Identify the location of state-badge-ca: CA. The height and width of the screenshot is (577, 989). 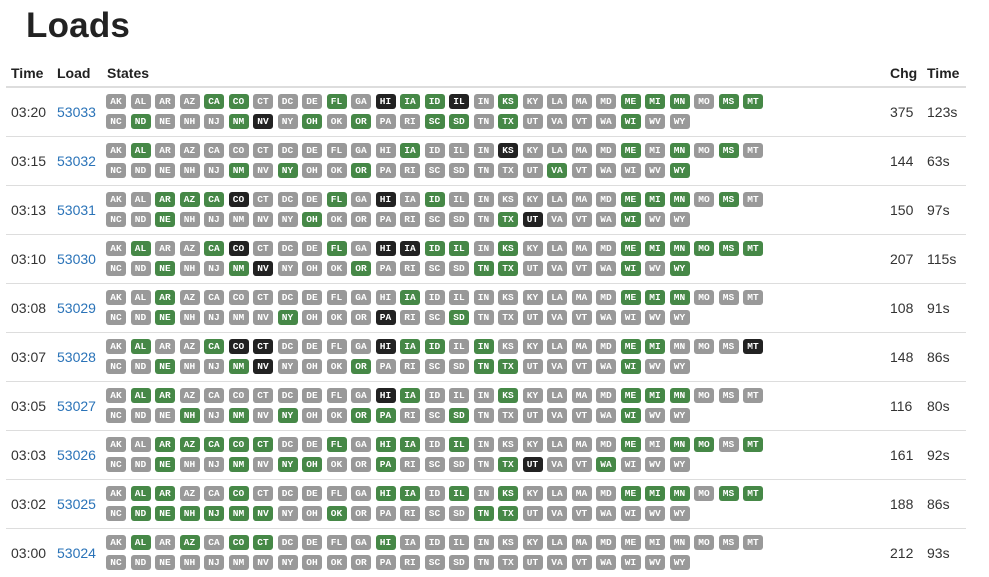
(214, 248).